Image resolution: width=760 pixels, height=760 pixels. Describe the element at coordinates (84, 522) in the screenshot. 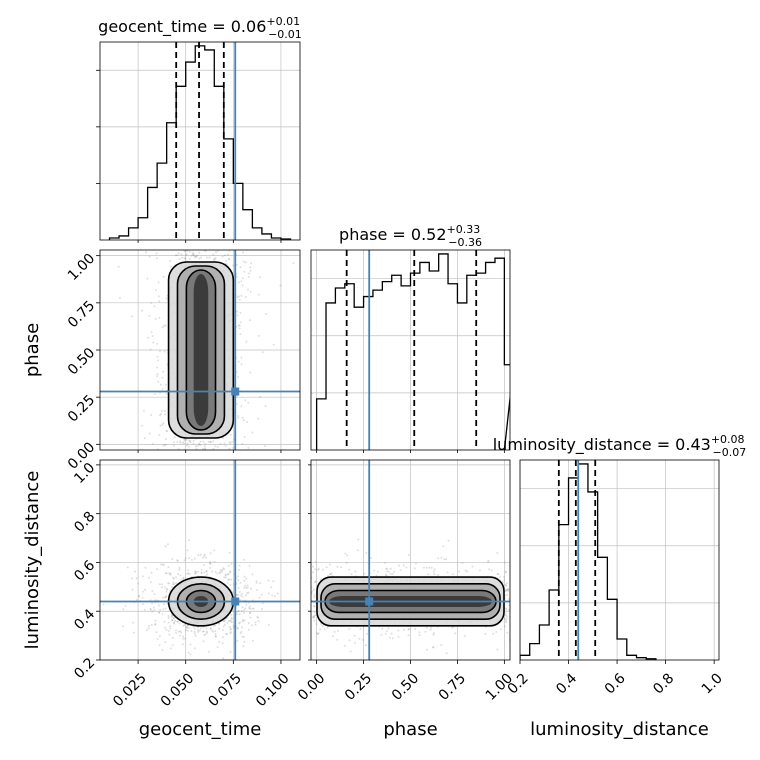

I see `y-tick-label: 0.8` at that location.